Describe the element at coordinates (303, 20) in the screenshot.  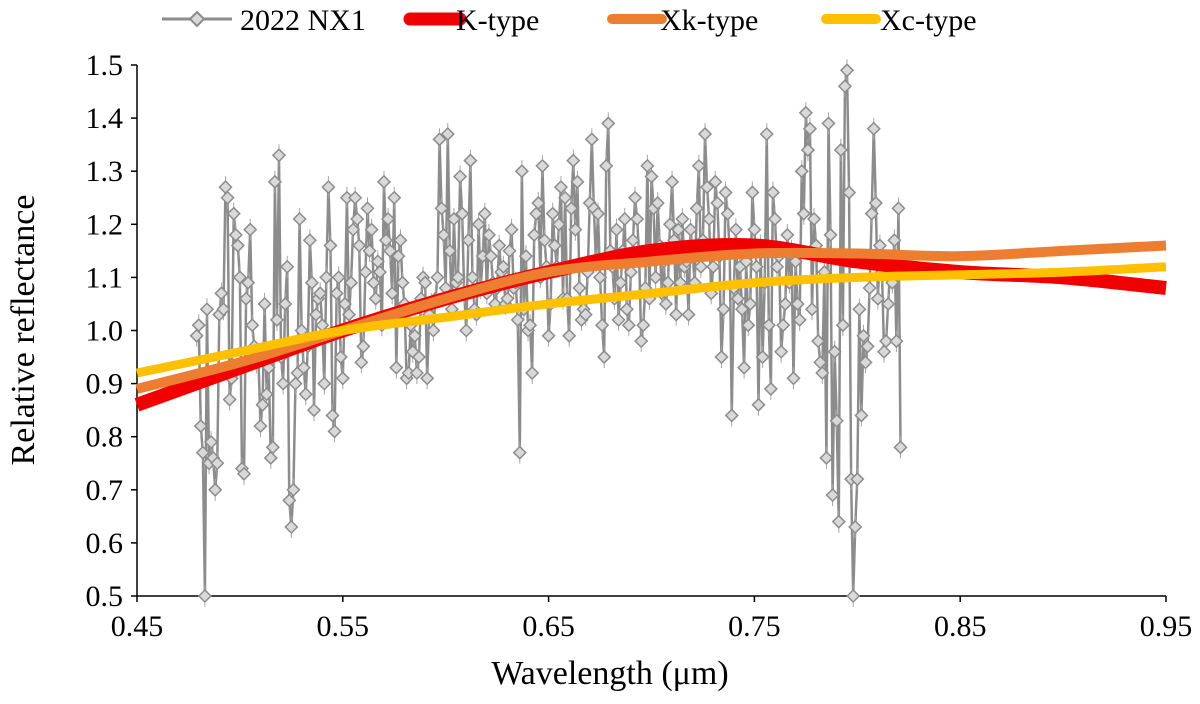
I see `legend-label-2022-nx1: 2022 NX1` at that location.